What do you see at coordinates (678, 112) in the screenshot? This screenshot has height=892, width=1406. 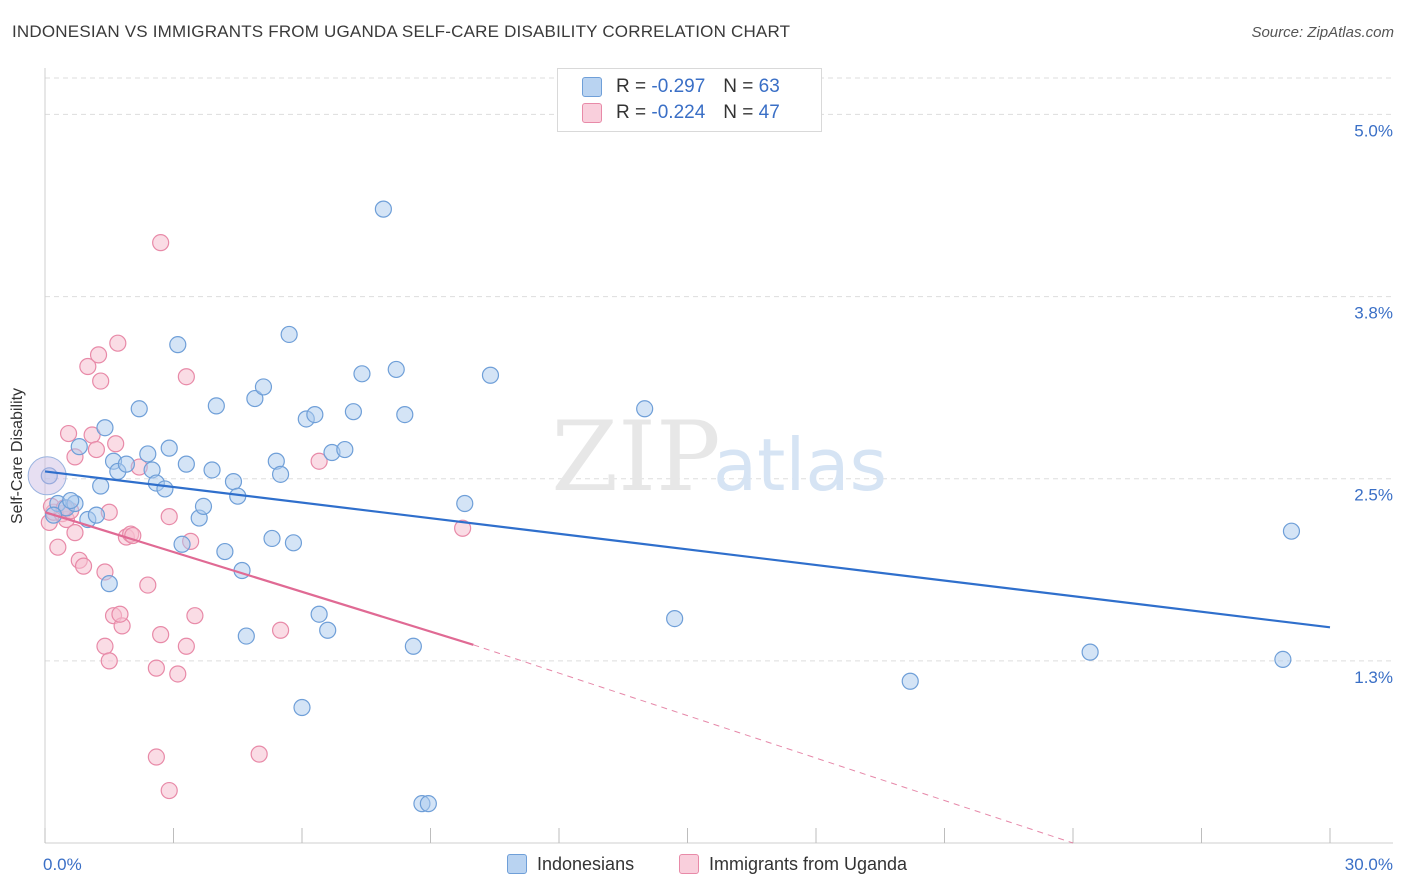 I see `legend-r-value: -0.224` at bounding box center [678, 112].